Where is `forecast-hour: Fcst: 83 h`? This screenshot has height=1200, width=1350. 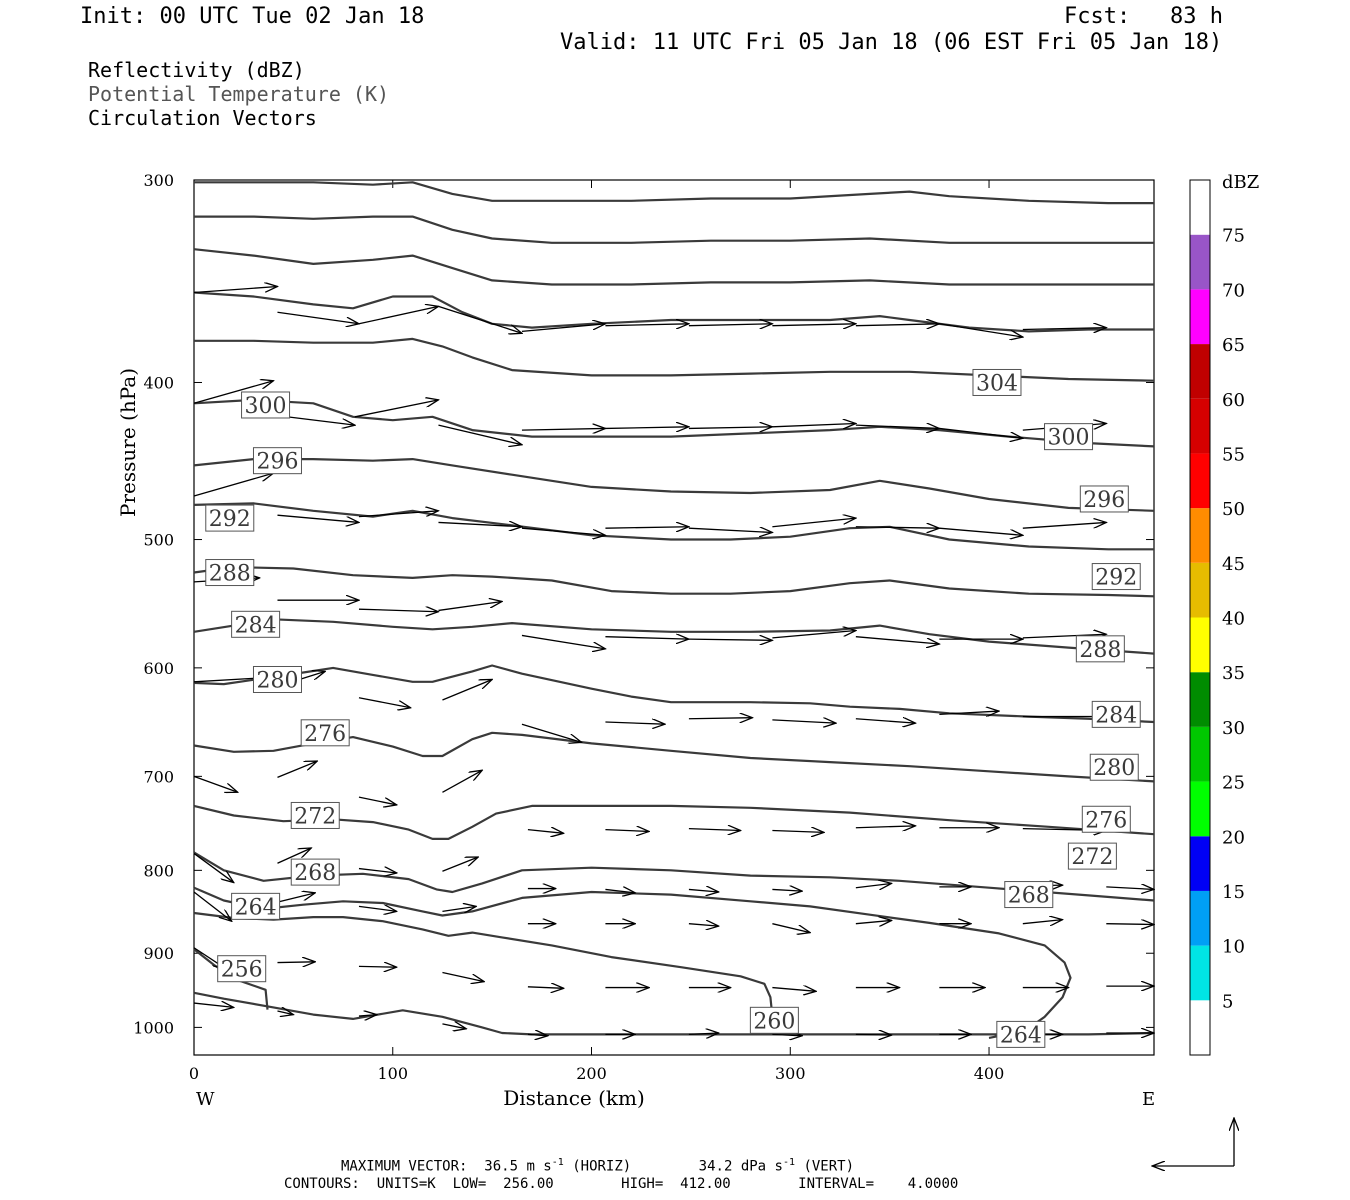
forecast-hour: Fcst: 83 h is located at coordinates (1143, 16).